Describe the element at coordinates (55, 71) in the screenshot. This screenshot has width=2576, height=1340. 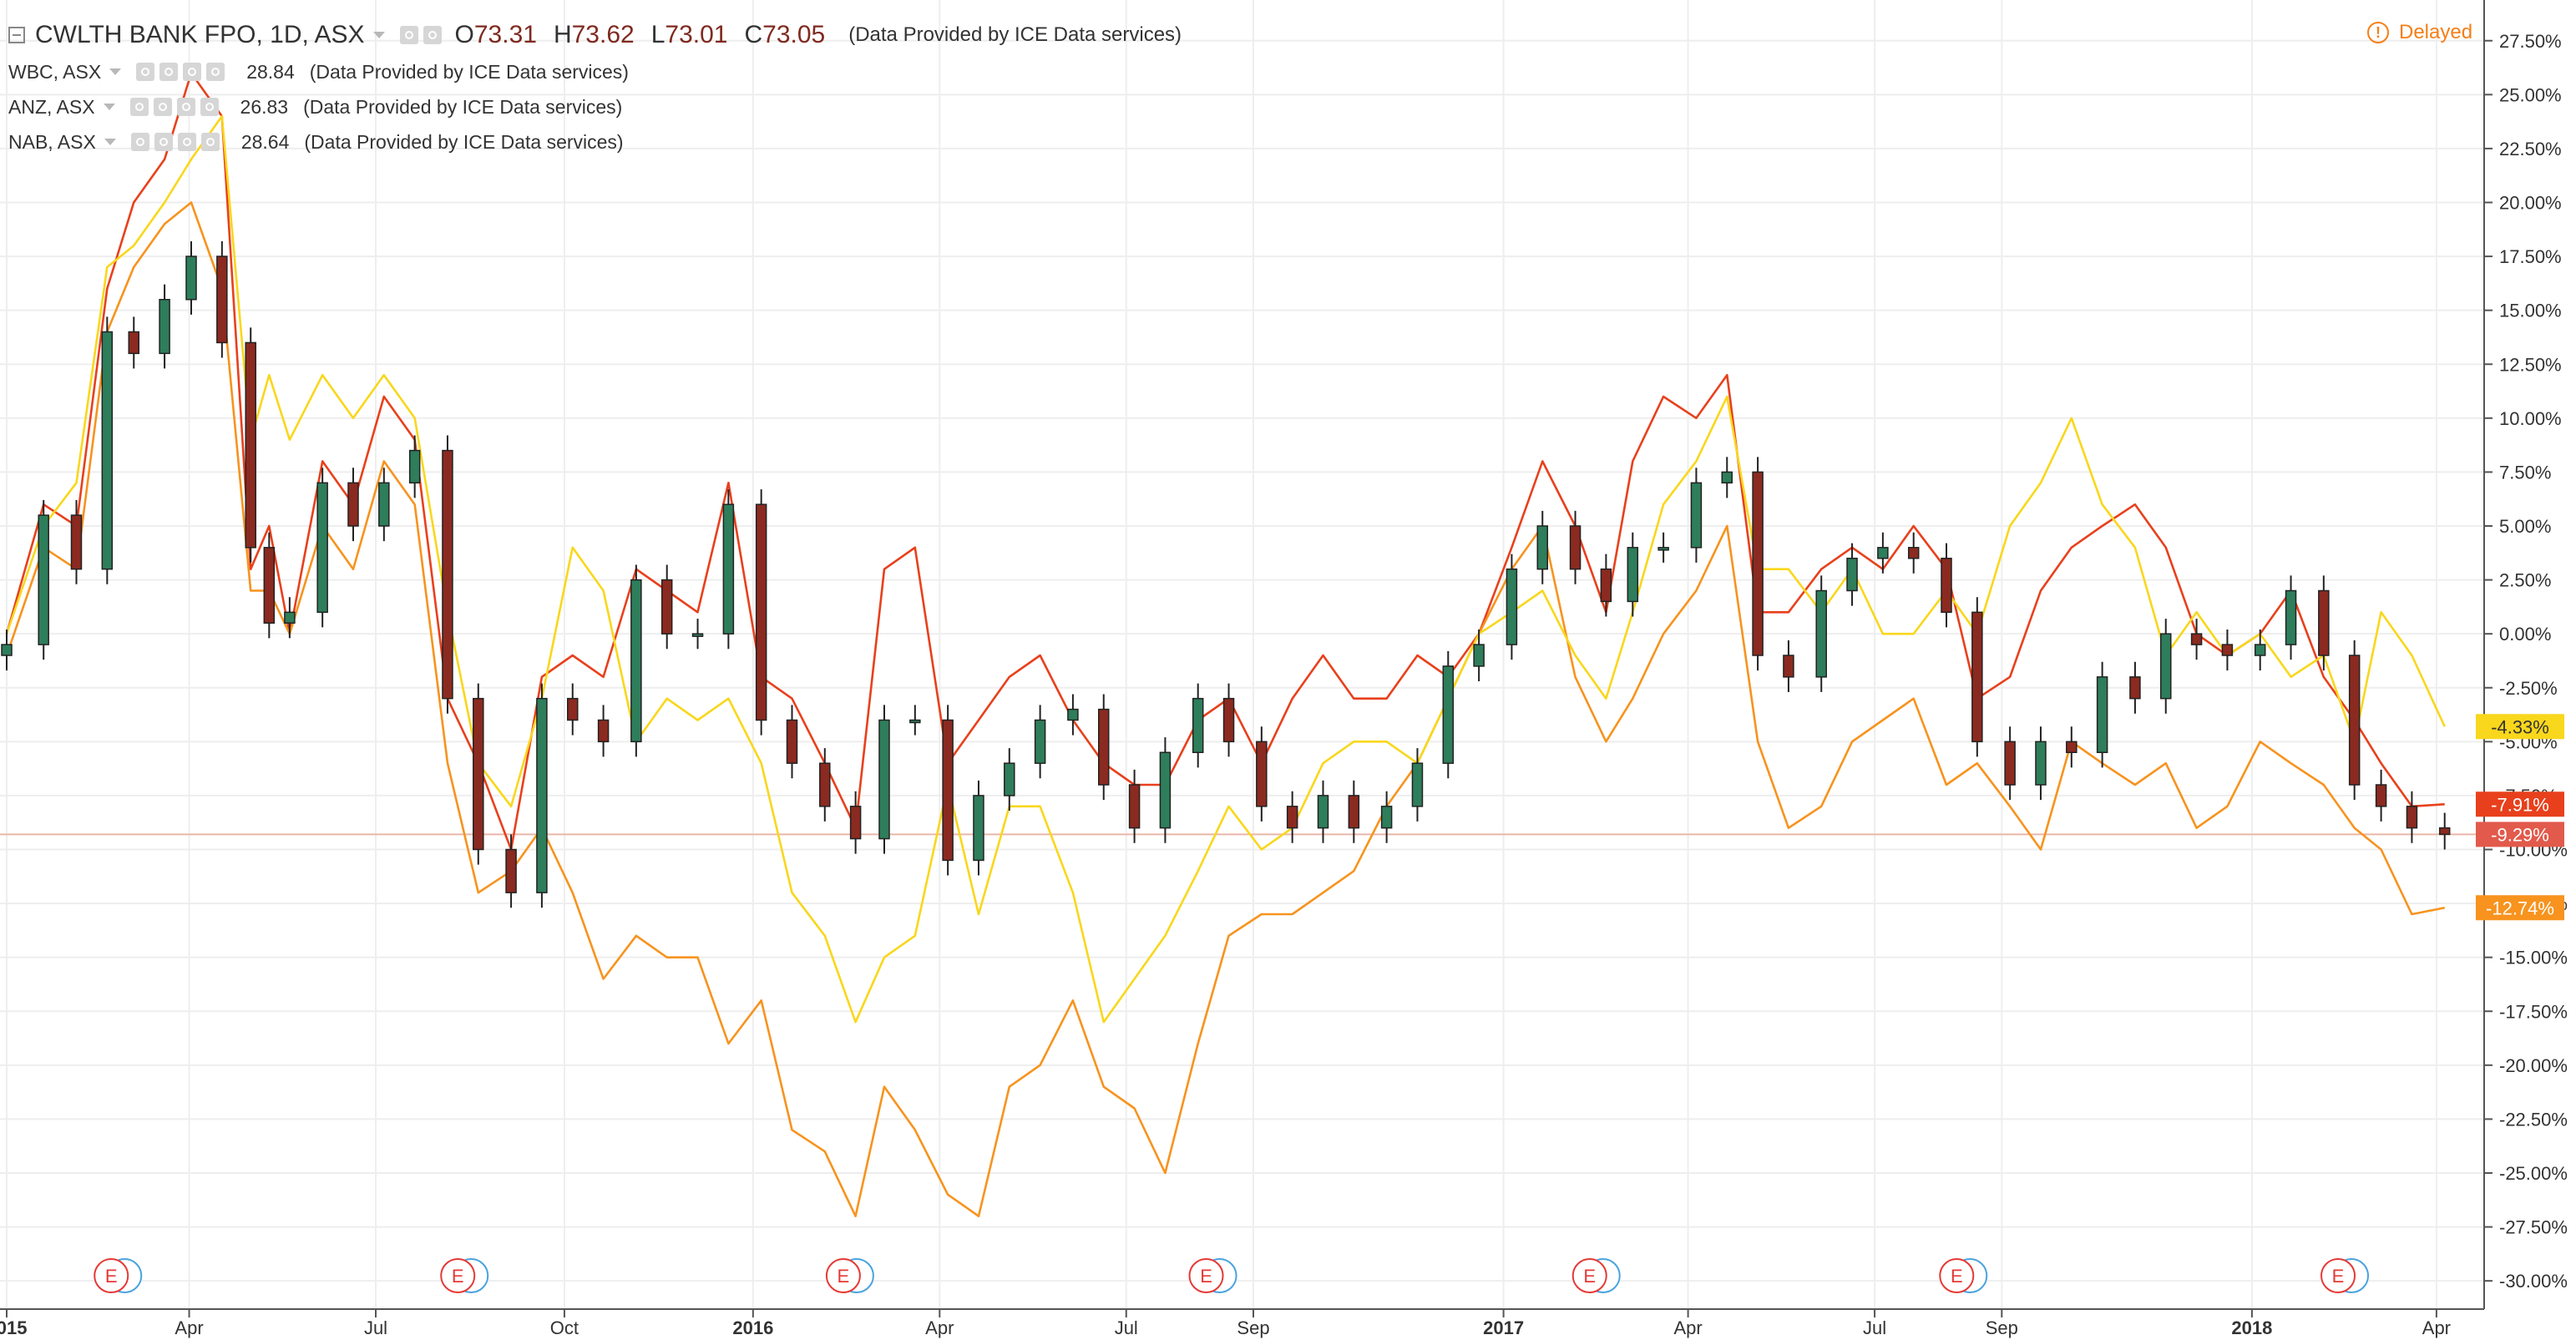
I see `legend-symbol-name: WBC, ASX` at that location.